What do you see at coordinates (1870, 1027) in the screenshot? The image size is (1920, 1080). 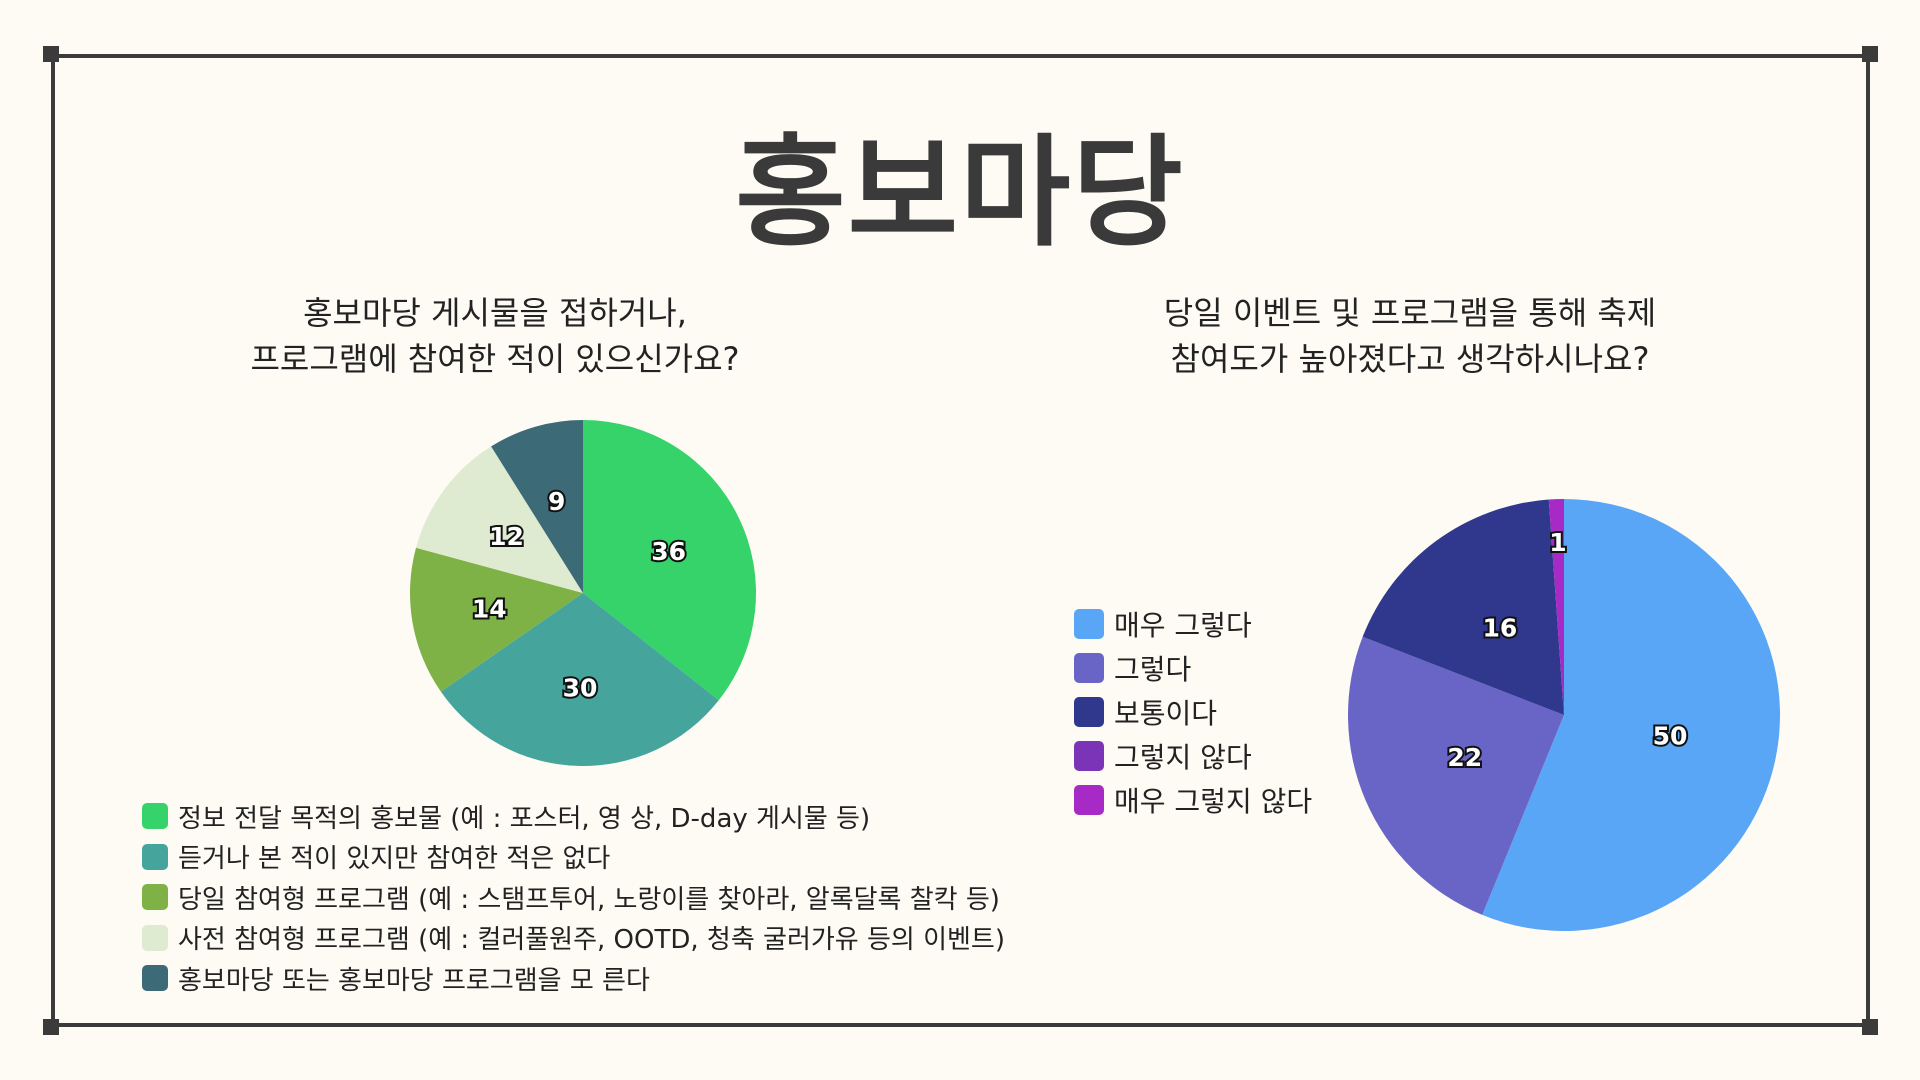 I see `frame-corner-bottom-right` at bounding box center [1870, 1027].